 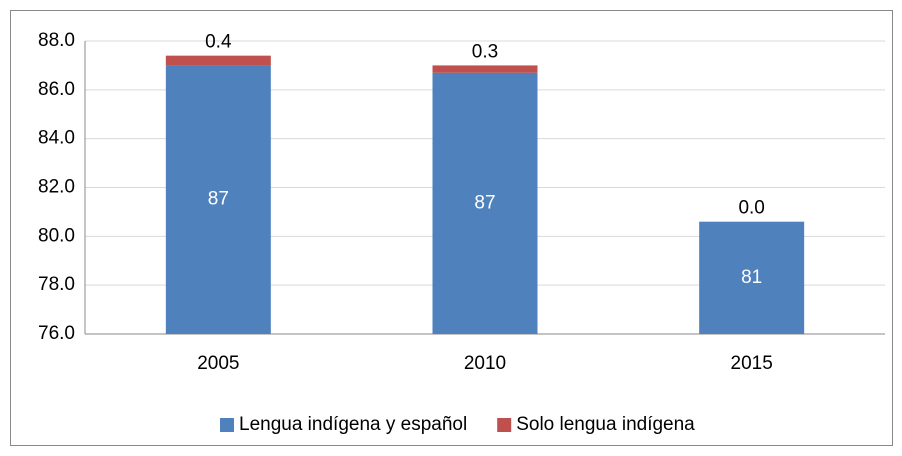 What do you see at coordinates (485, 363) in the screenshot?
I see `x-tick-label: 2010` at bounding box center [485, 363].